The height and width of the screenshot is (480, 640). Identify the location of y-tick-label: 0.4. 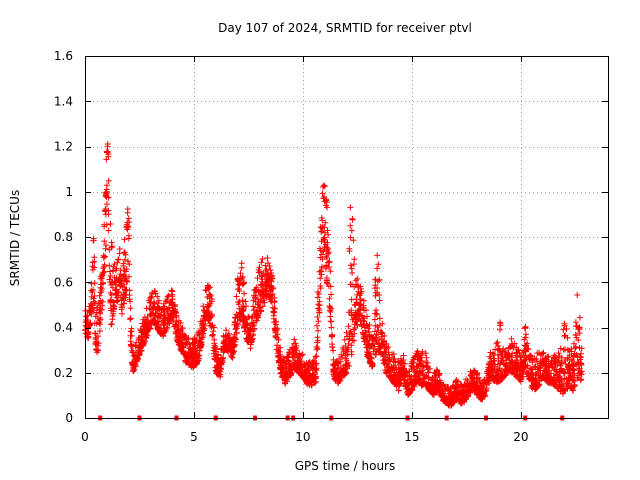
(63, 328).